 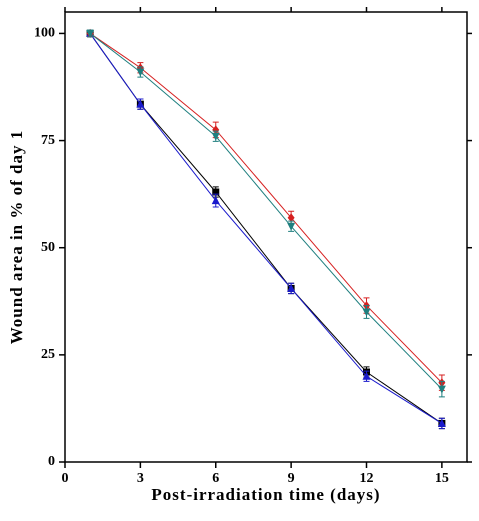 What do you see at coordinates (48, 140) in the screenshot?
I see `y-tick-label: 75` at bounding box center [48, 140].